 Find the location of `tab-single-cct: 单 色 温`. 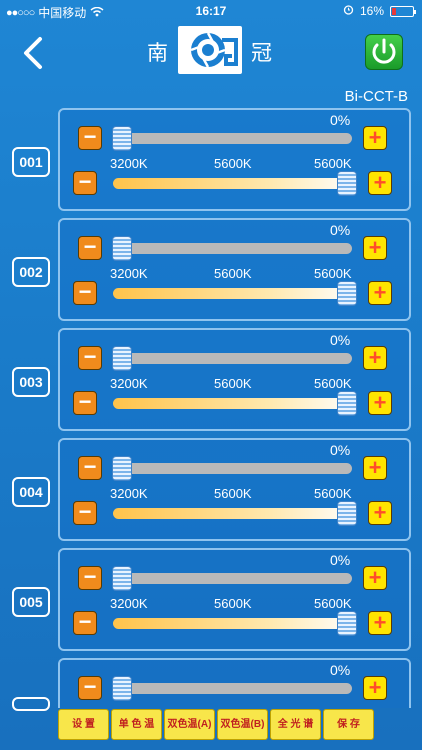

tab-single-cct: 单 色 温 is located at coordinates (136, 724).